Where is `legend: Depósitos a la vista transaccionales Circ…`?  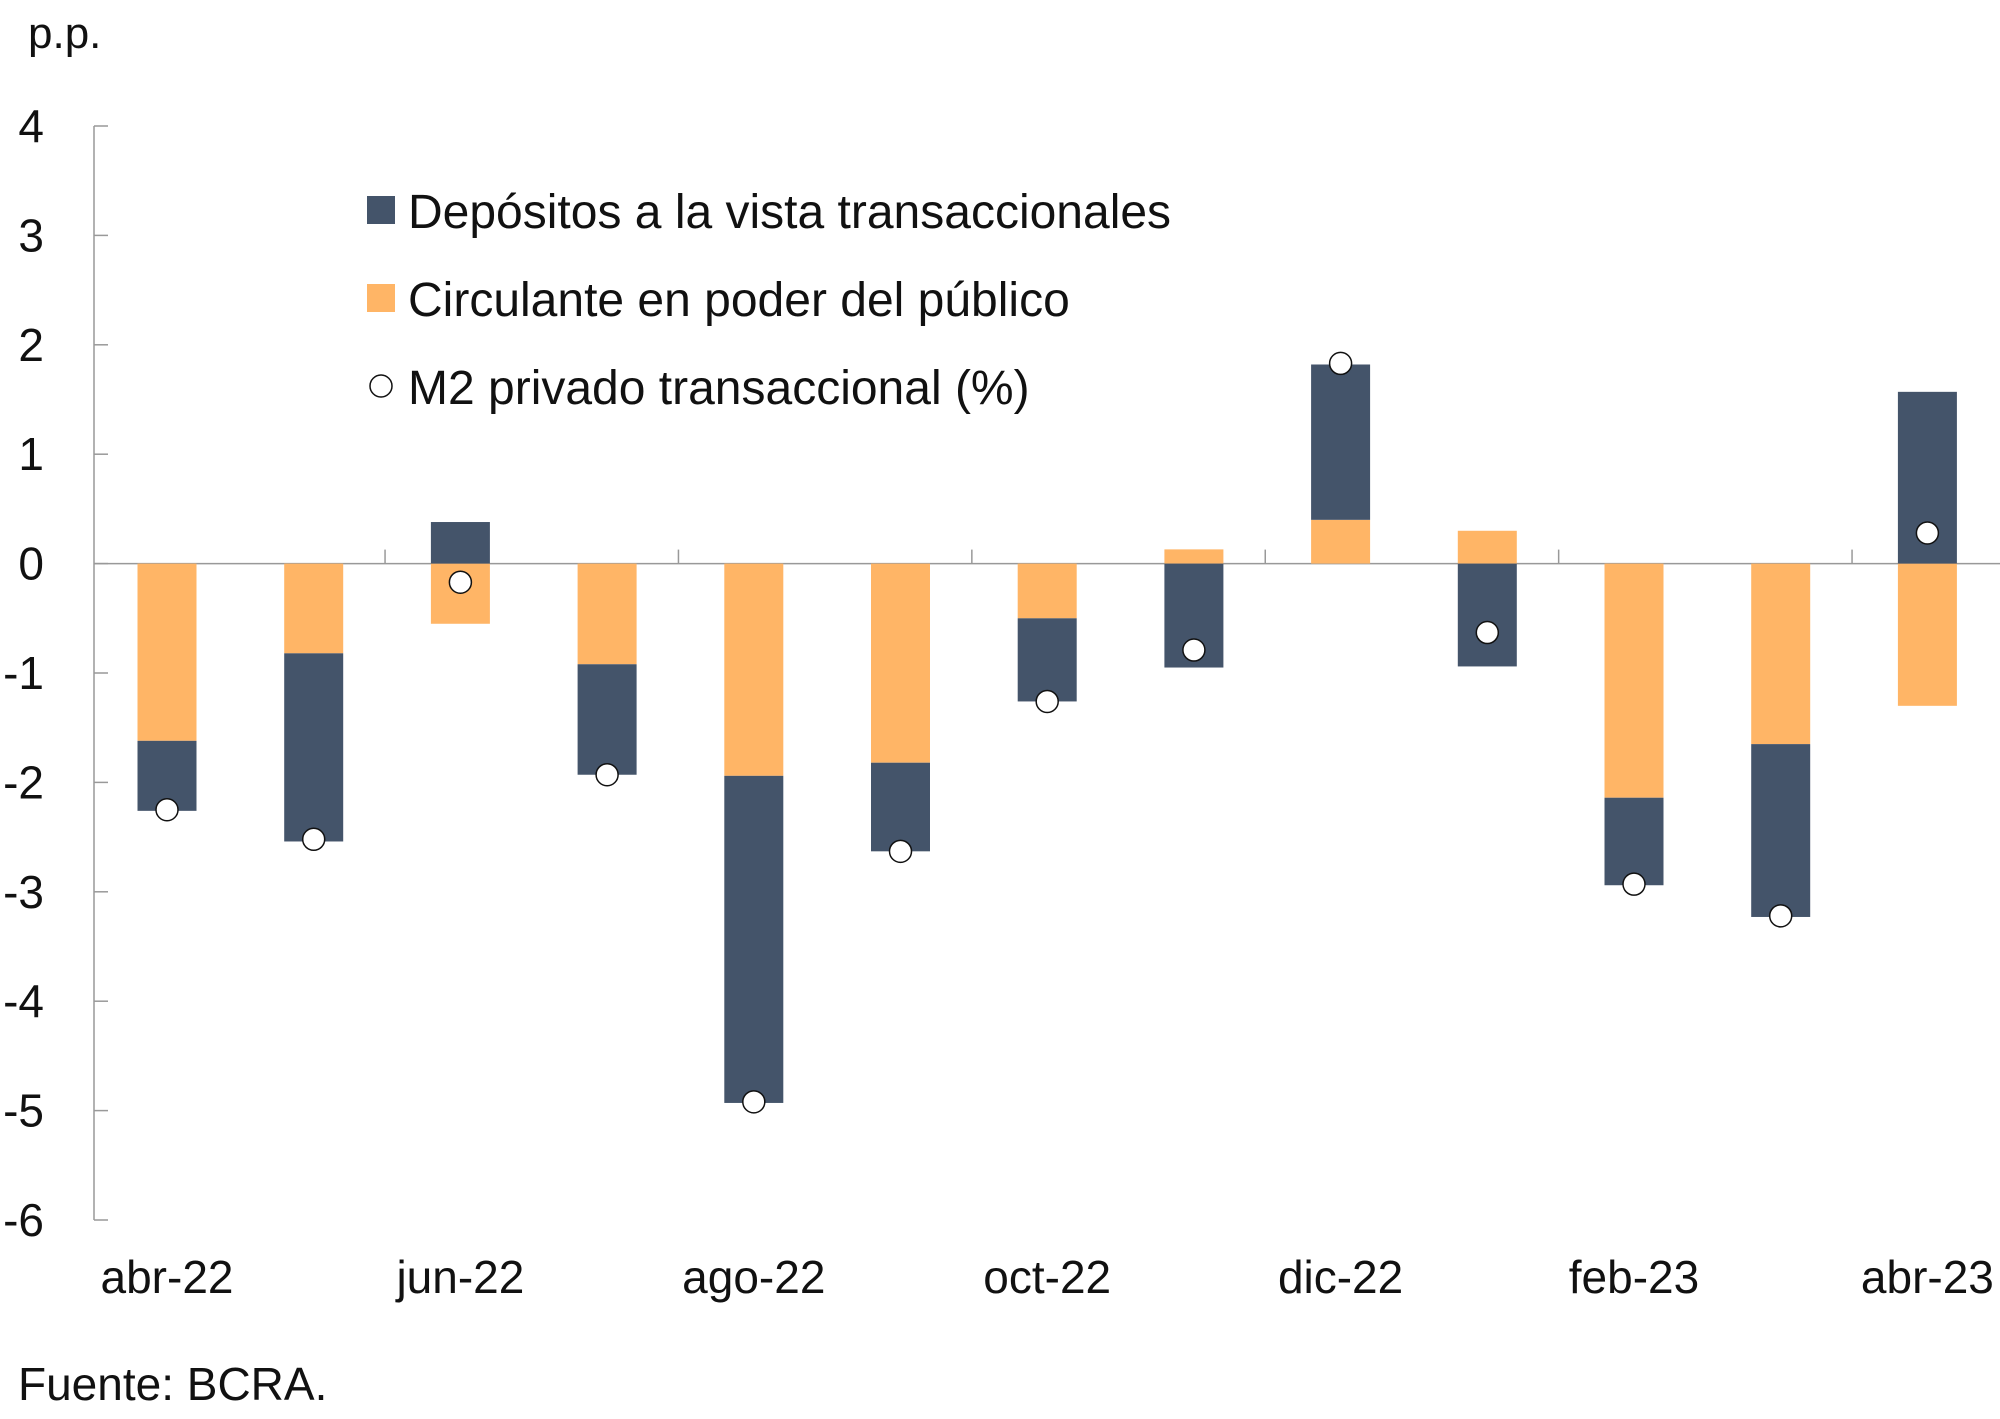 legend: Depósitos a la vista transaccionales Circ… is located at coordinates (769, 300).